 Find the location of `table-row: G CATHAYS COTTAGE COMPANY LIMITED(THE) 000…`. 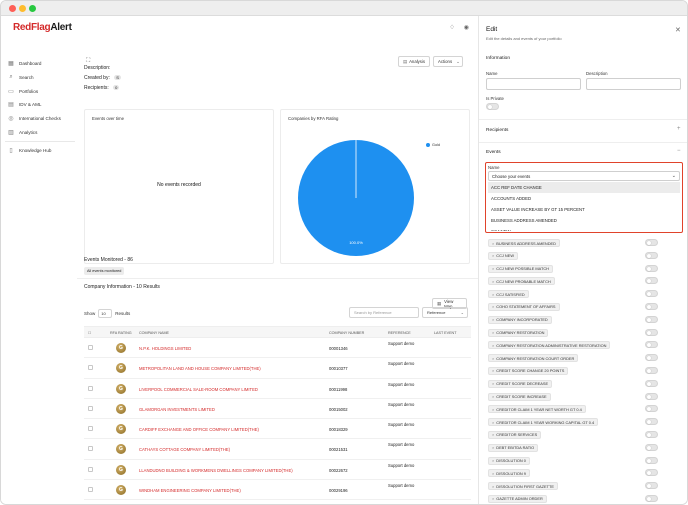

table-row: G CATHAYS COTTAGE COMPANY LIMITED(THE) 000… is located at coordinates (277, 449).